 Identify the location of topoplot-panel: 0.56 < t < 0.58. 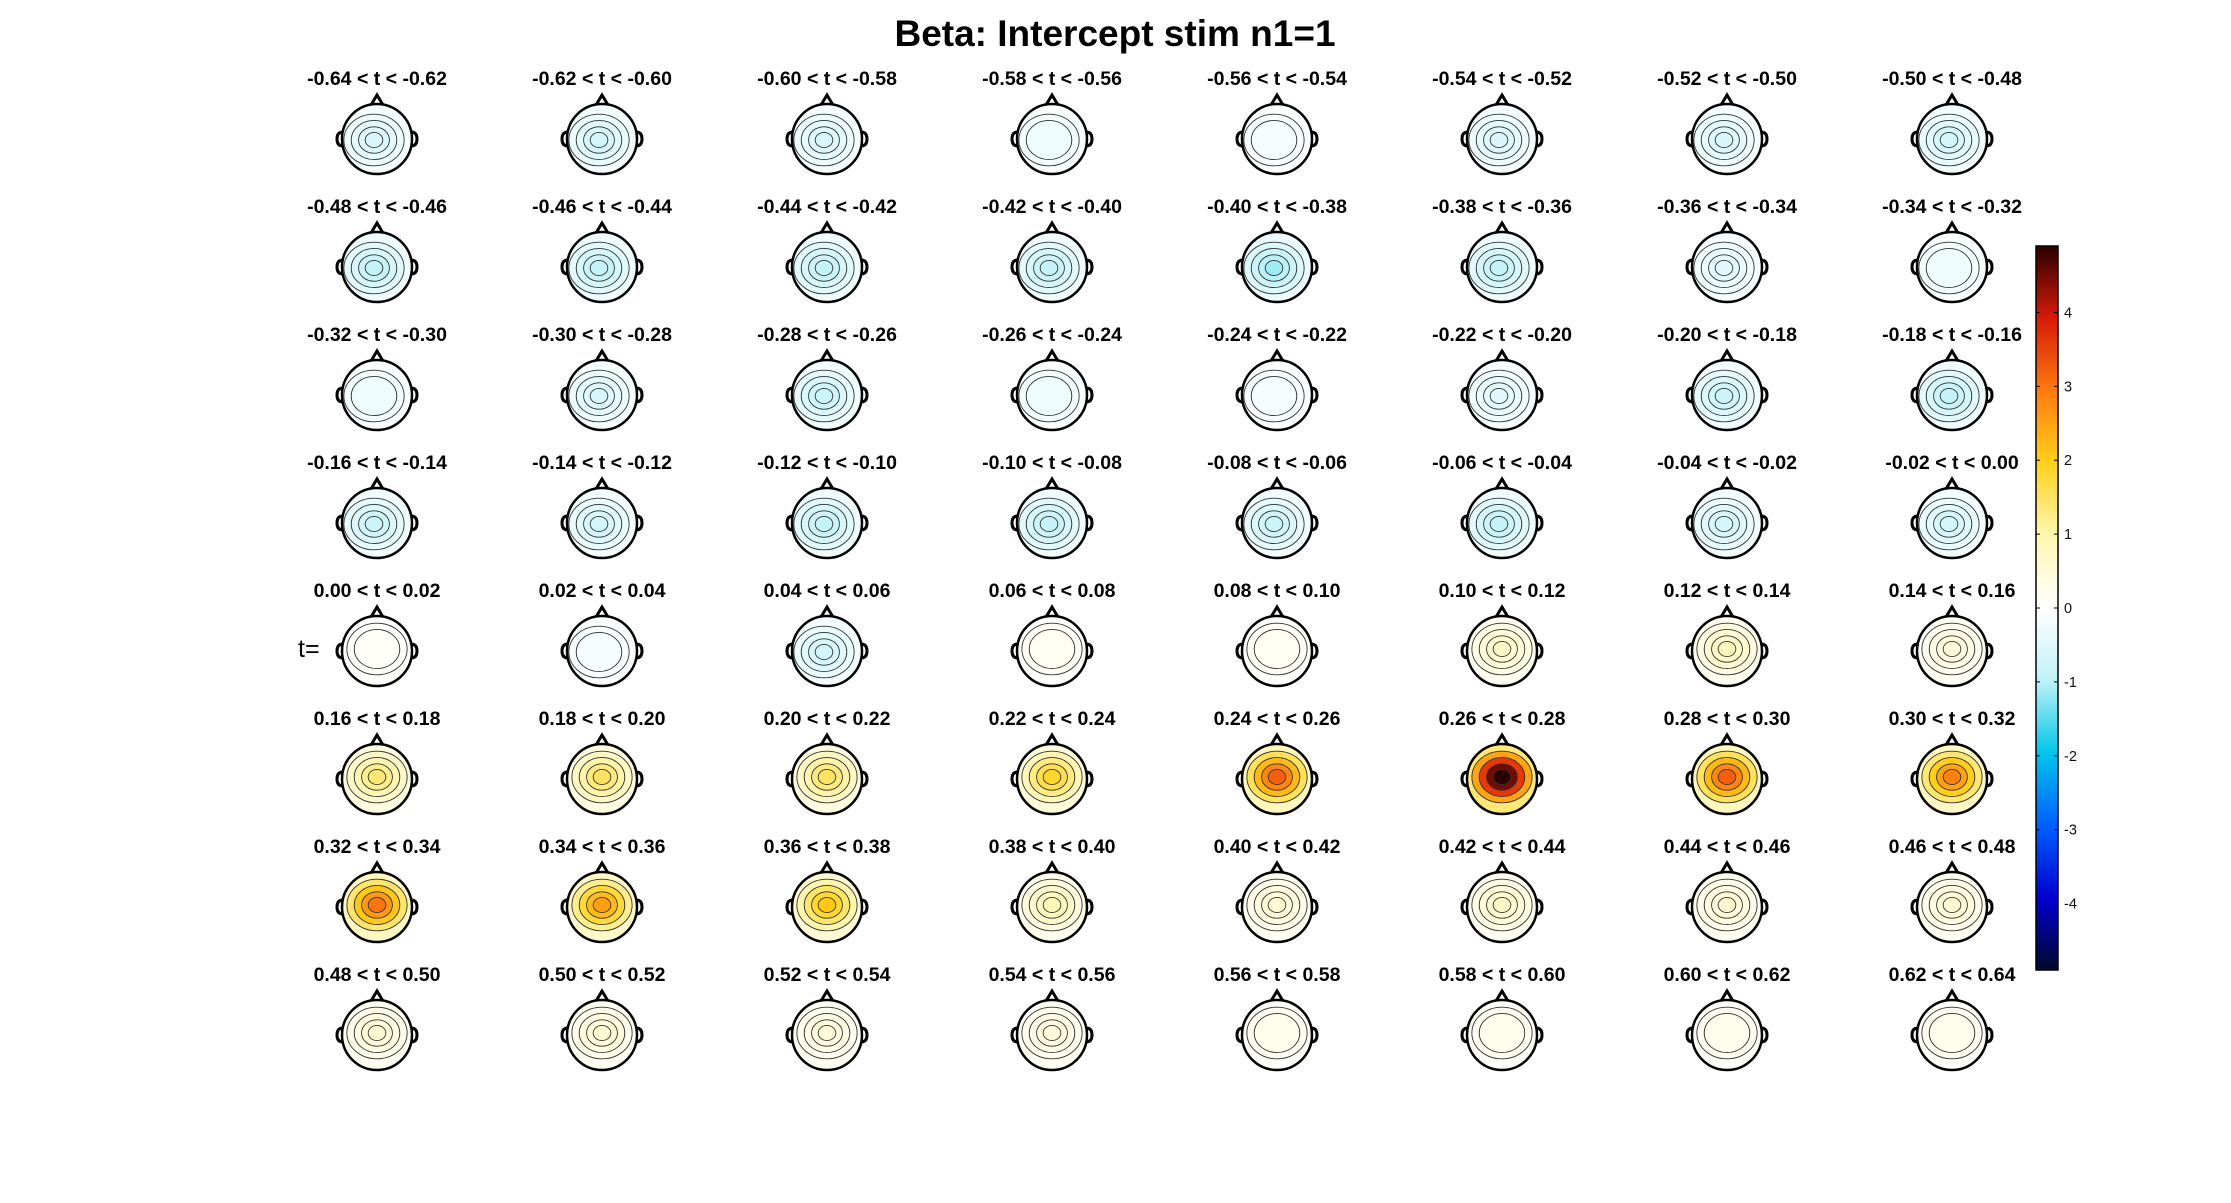
(1277, 1018).